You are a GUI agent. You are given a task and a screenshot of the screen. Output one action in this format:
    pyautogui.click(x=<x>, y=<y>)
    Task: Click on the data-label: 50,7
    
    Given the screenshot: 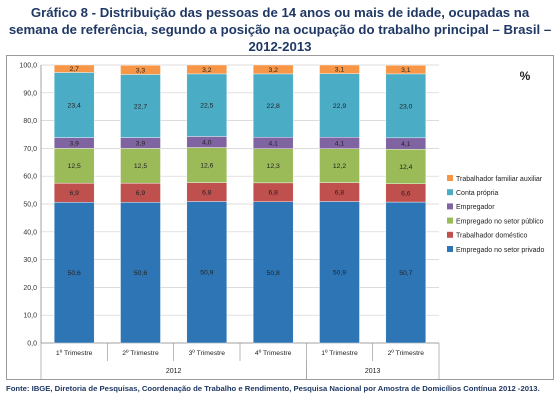 What is the action you would take?
    pyautogui.click(x=405, y=273)
    